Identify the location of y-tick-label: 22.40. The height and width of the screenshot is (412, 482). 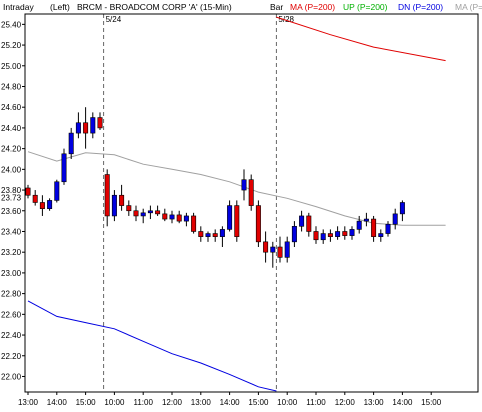
(11, 335).